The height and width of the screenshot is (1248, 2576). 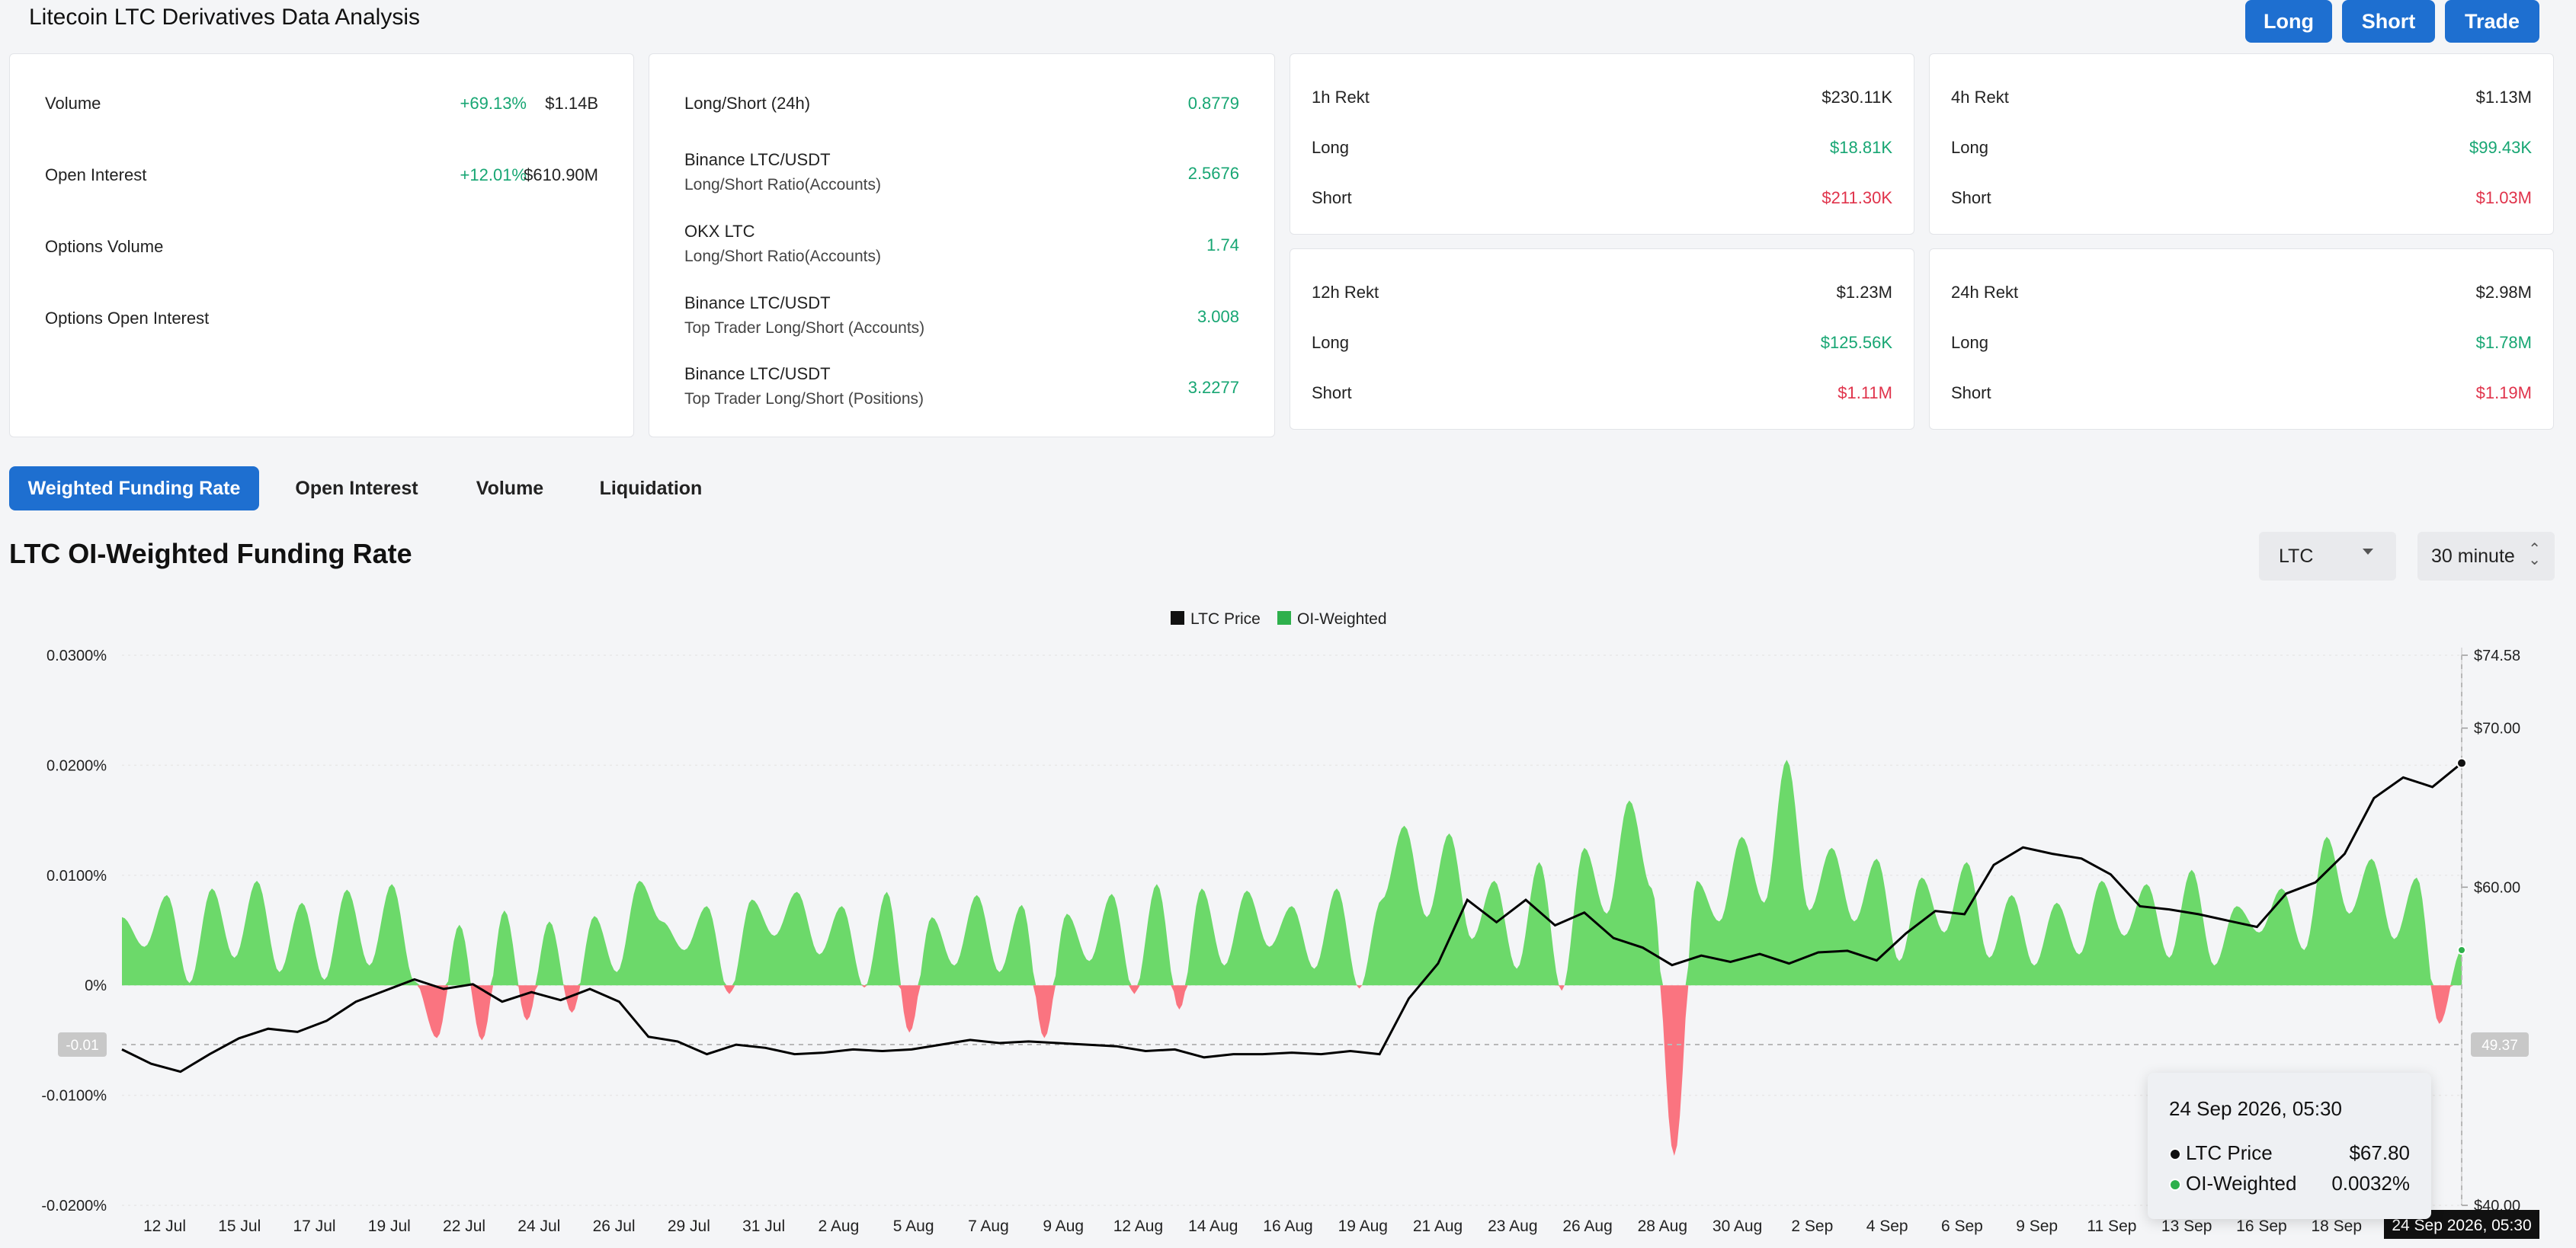 What do you see at coordinates (2327, 556) in the screenshot?
I see `coin-select: LTC` at bounding box center [2327, 556].